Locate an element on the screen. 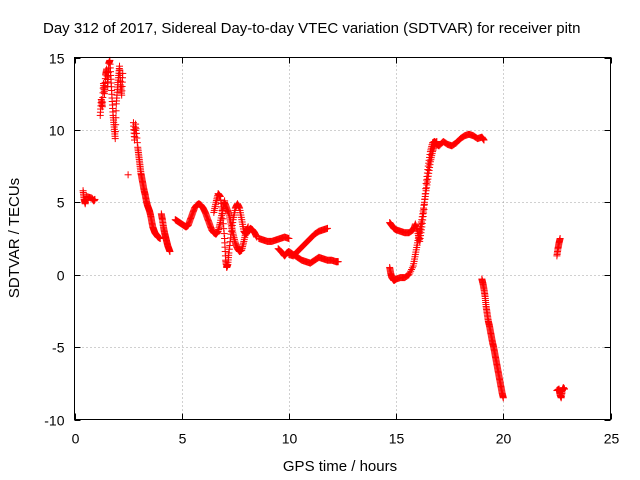 The image size is (640, 480). y-tick-label: 0 is located at coordinates (61, 276).